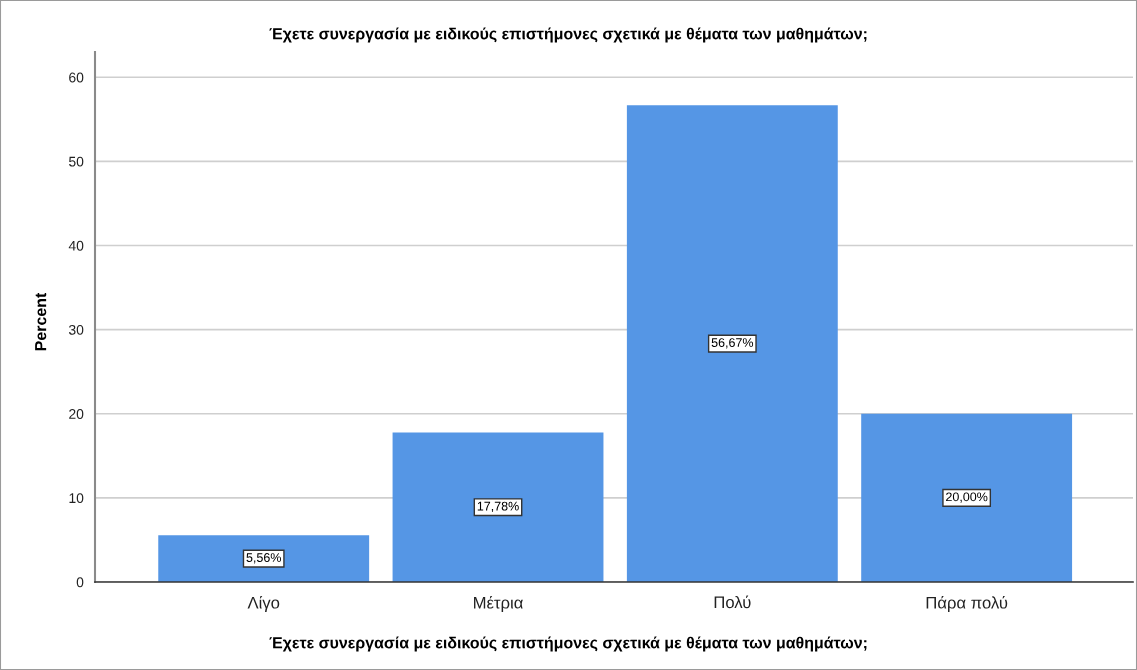 The image size is (1137, 670). I want to click on y-tick-label: 50, so click(76, 161).